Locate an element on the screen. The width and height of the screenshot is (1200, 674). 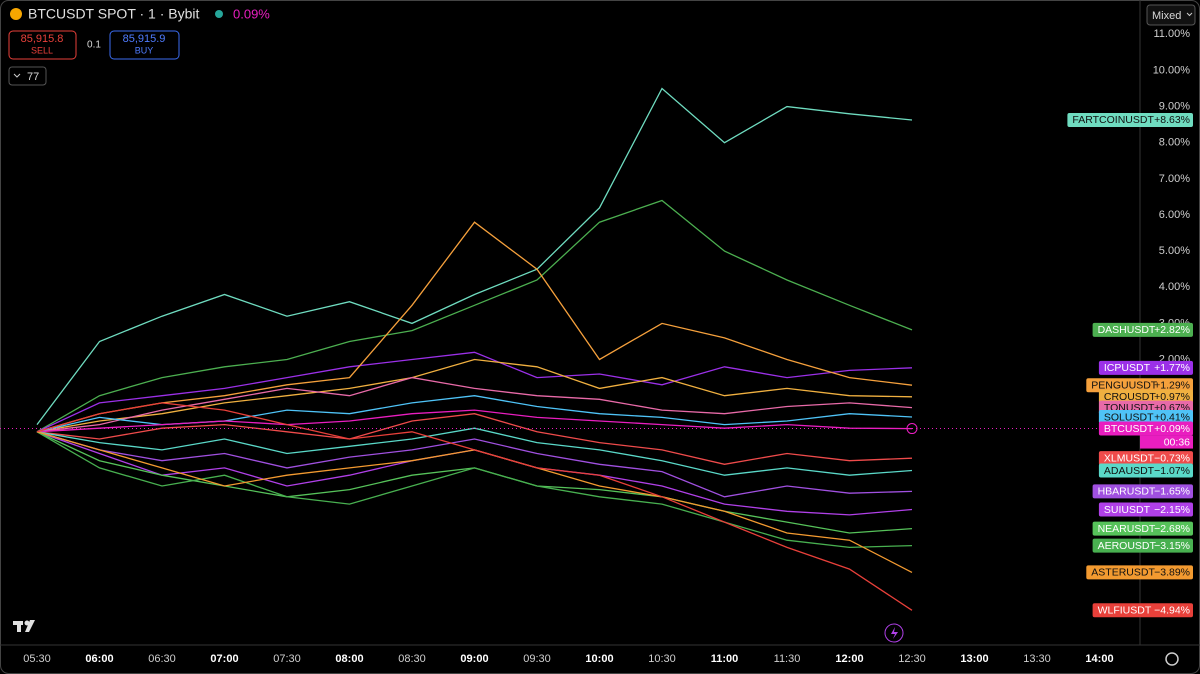
series-value-label: −2.15% is located at coordinates (1172, 510).